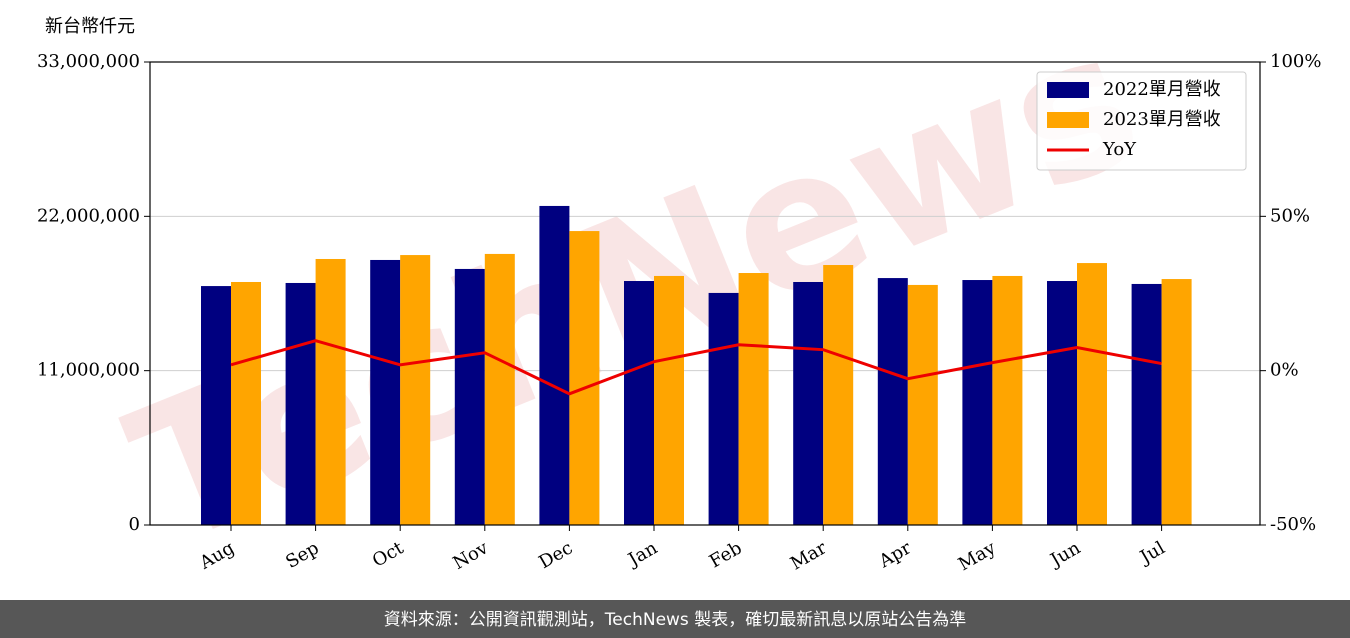  Describe the element at coordinates (388, 554) in the screenshot. I see `x-tick-label: Oct` at that location.